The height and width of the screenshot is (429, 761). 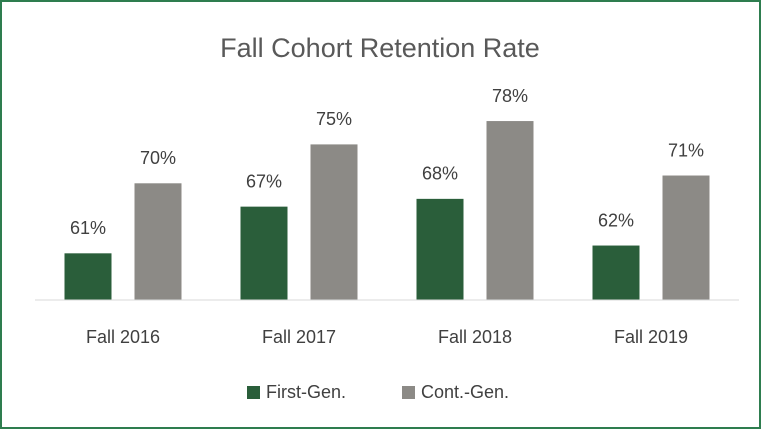 What do you see at coordinates (88, 228) in the screenshot?
I see `data-label: 61%` at bounding box center [88, 228].